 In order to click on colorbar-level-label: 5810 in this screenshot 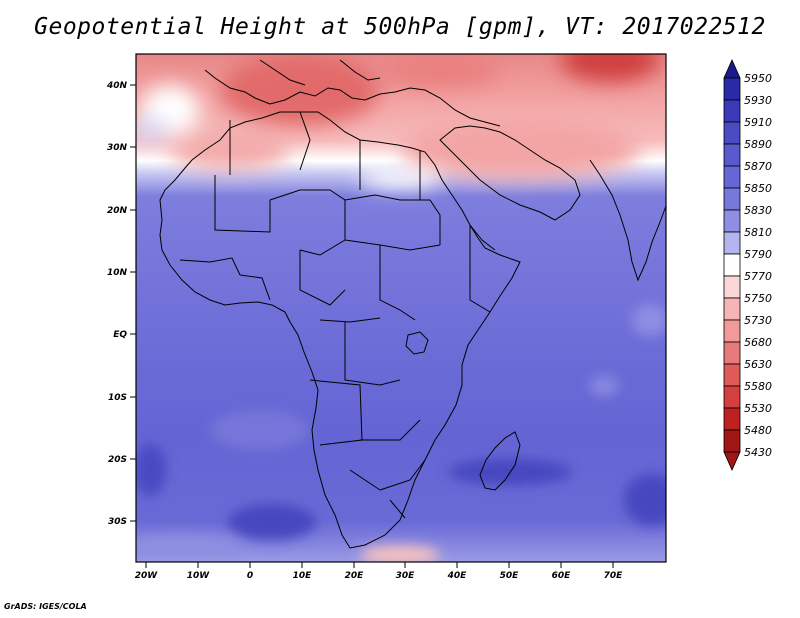, I will do `click(758, 232)`.